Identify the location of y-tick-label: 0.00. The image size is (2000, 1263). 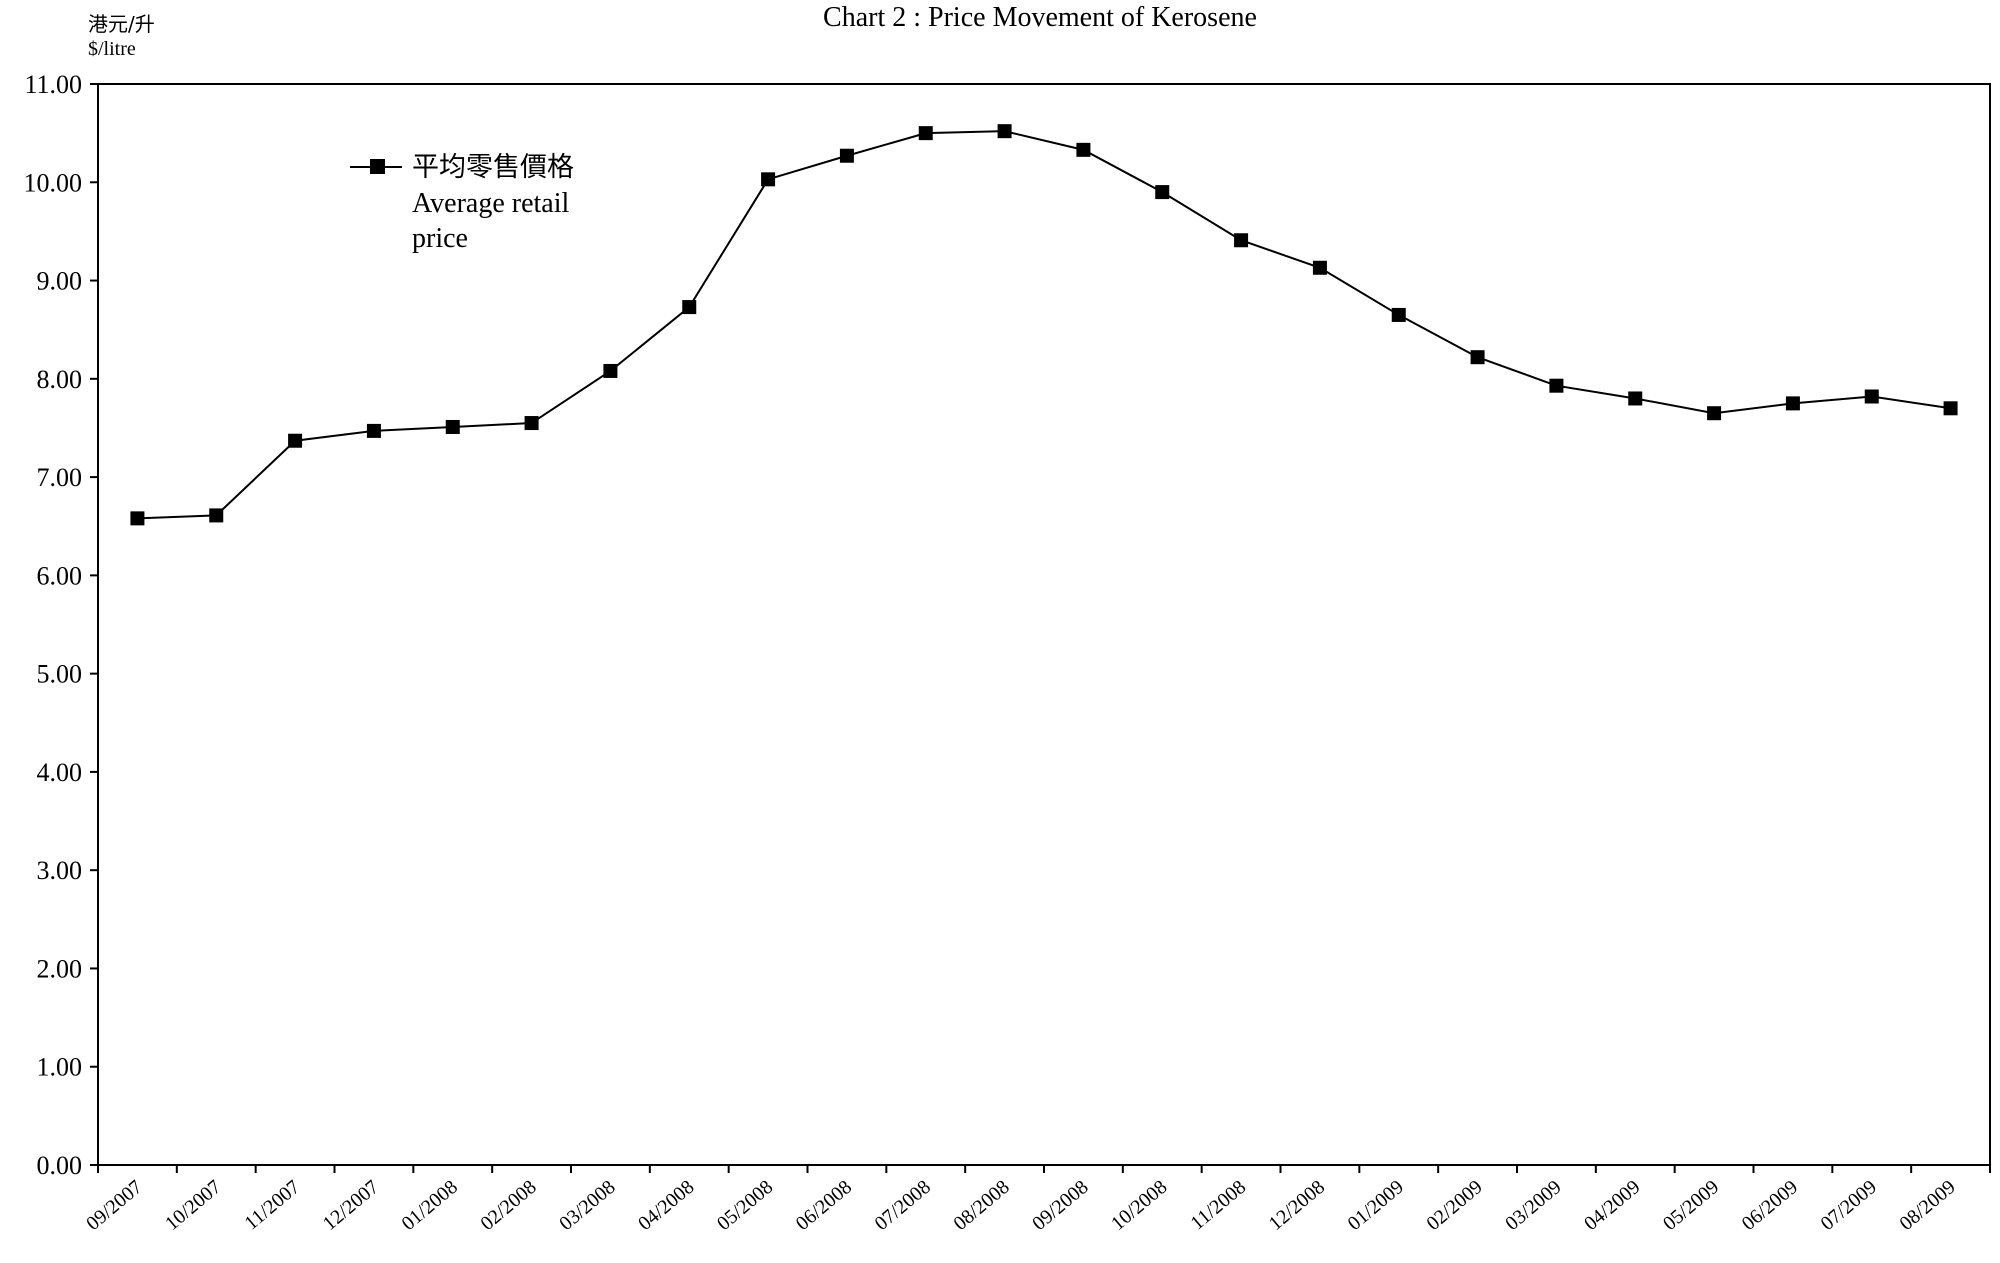
(60, 1165).